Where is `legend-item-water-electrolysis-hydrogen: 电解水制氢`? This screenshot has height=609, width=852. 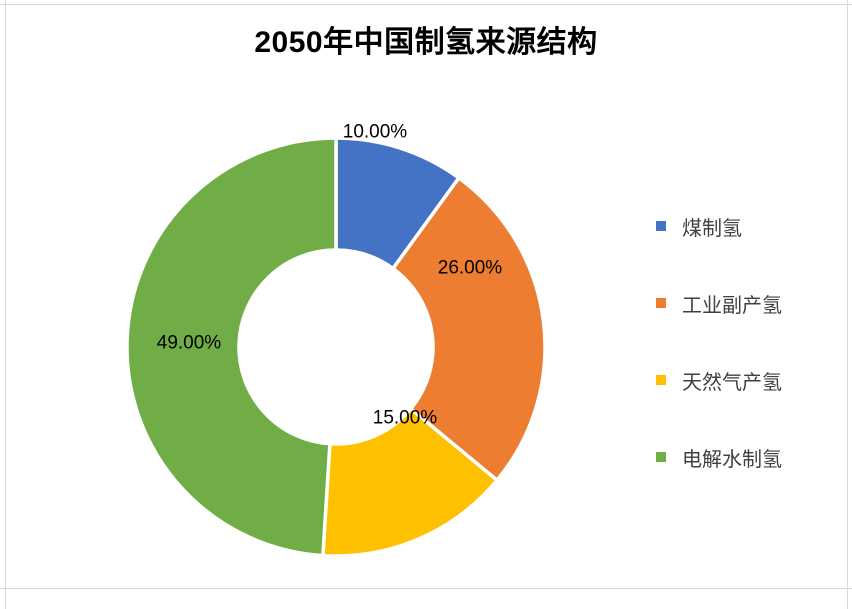 legend-item-water-electrolysis-hydrogen: 电解水制氢 is located at coordinates (719, 457).